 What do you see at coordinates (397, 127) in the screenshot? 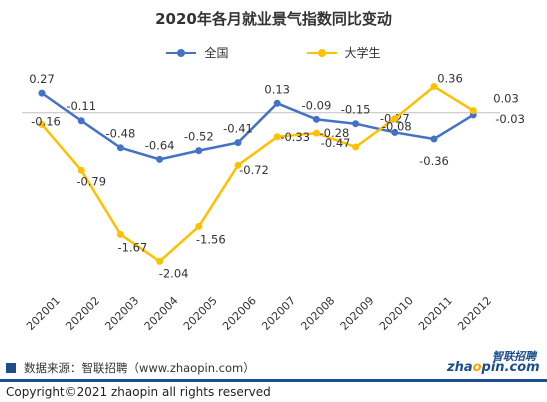
I see `data-label-graduates: -0.08` at bounding box center [397, 127].